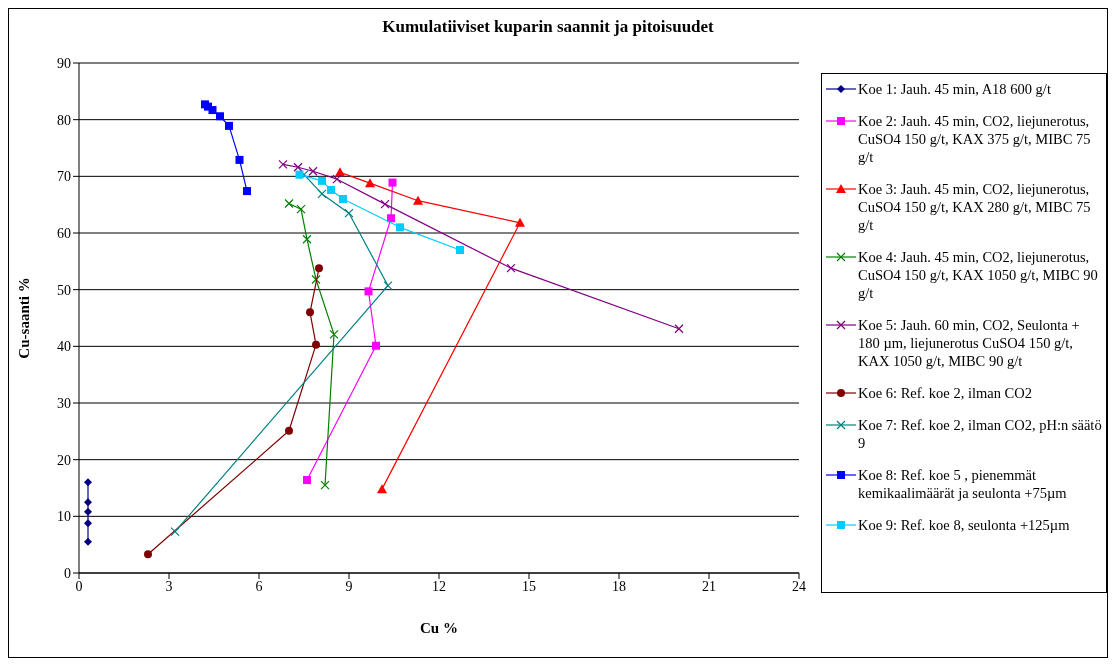  I want to click on legend-label: Koe 3: Jauh. 45 min, CO2, liejunerotus, CuSO4 150 g/t, KAX 280 g/t, MIBC 75 g/t, so click(975, 207).